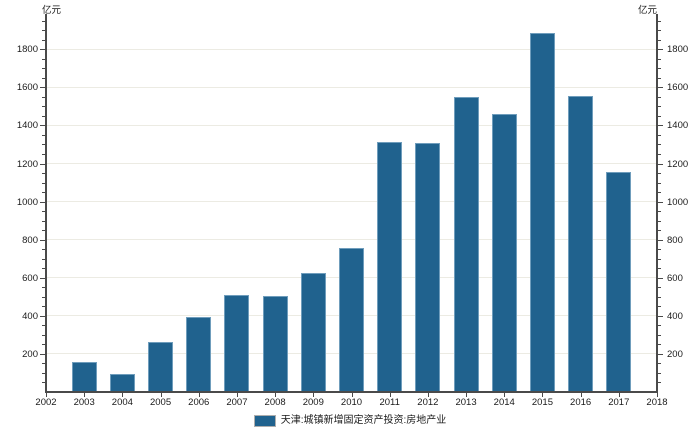 The height and width of the screenshot is (435, 700). Describe the element at coordinates (467, 395) in the screenshot. I see `x-tick-2013` at that location.